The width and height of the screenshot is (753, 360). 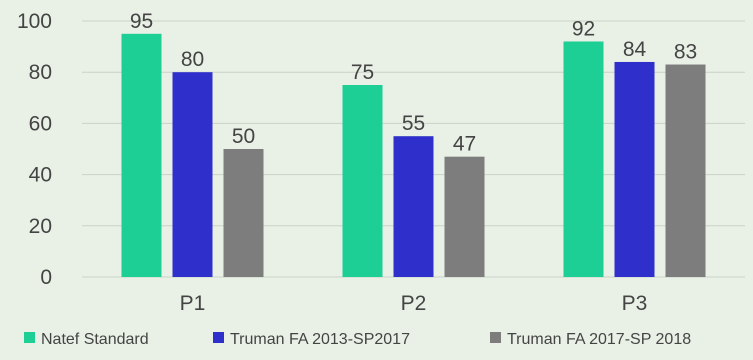 What do you see at coordinates (141, 21) in the screenshot?
I see `data-label: 95` at bounding box center [141, 21].